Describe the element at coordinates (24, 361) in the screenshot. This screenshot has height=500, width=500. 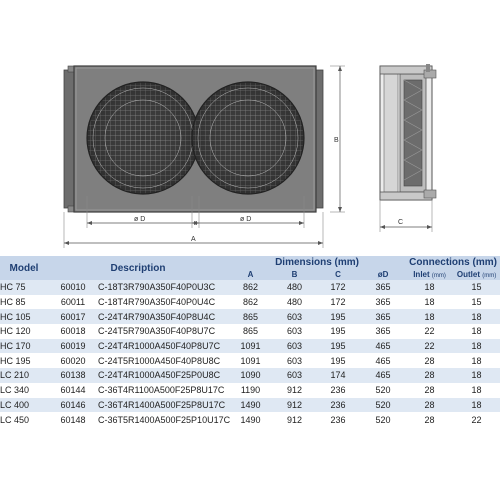
I see `cell-model: HC 195` at that location.